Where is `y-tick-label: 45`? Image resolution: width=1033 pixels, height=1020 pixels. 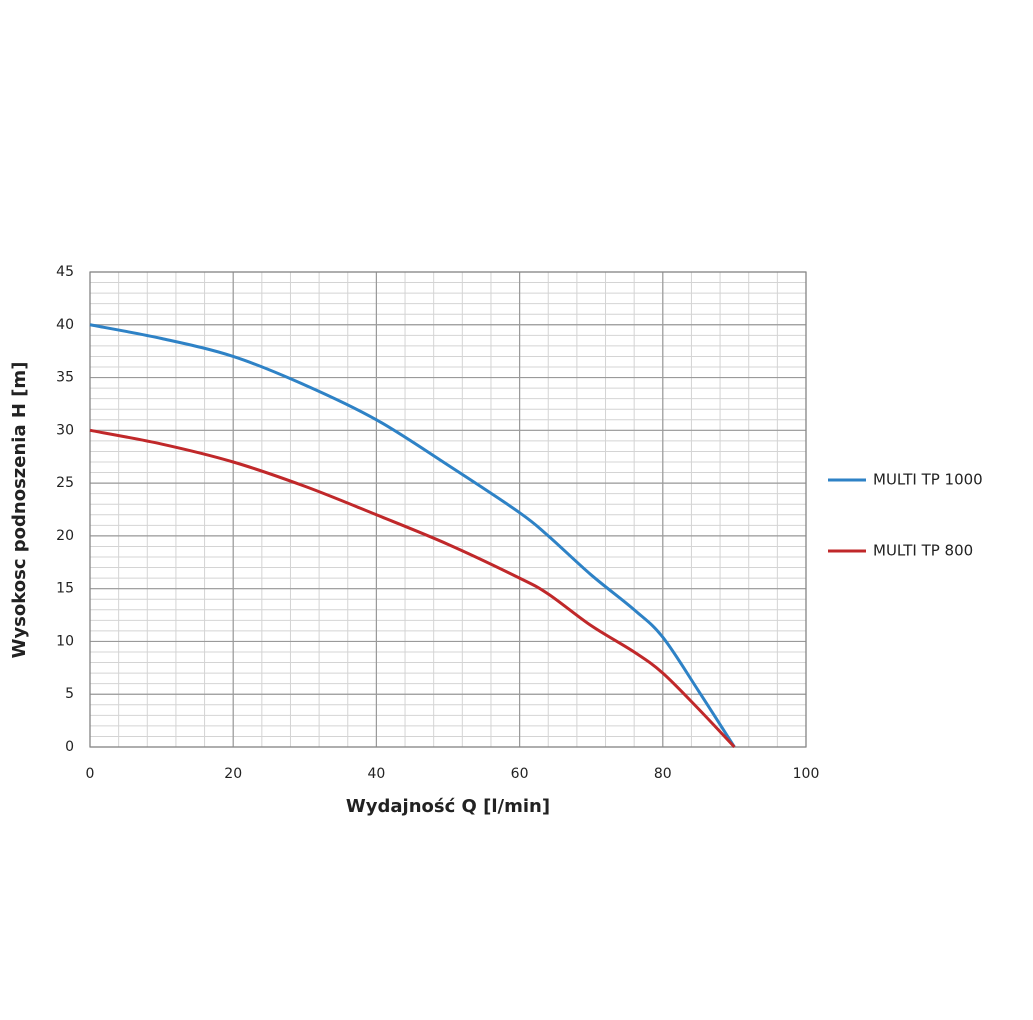 y-tick-label: 45 is located at coordinates (65, 272).